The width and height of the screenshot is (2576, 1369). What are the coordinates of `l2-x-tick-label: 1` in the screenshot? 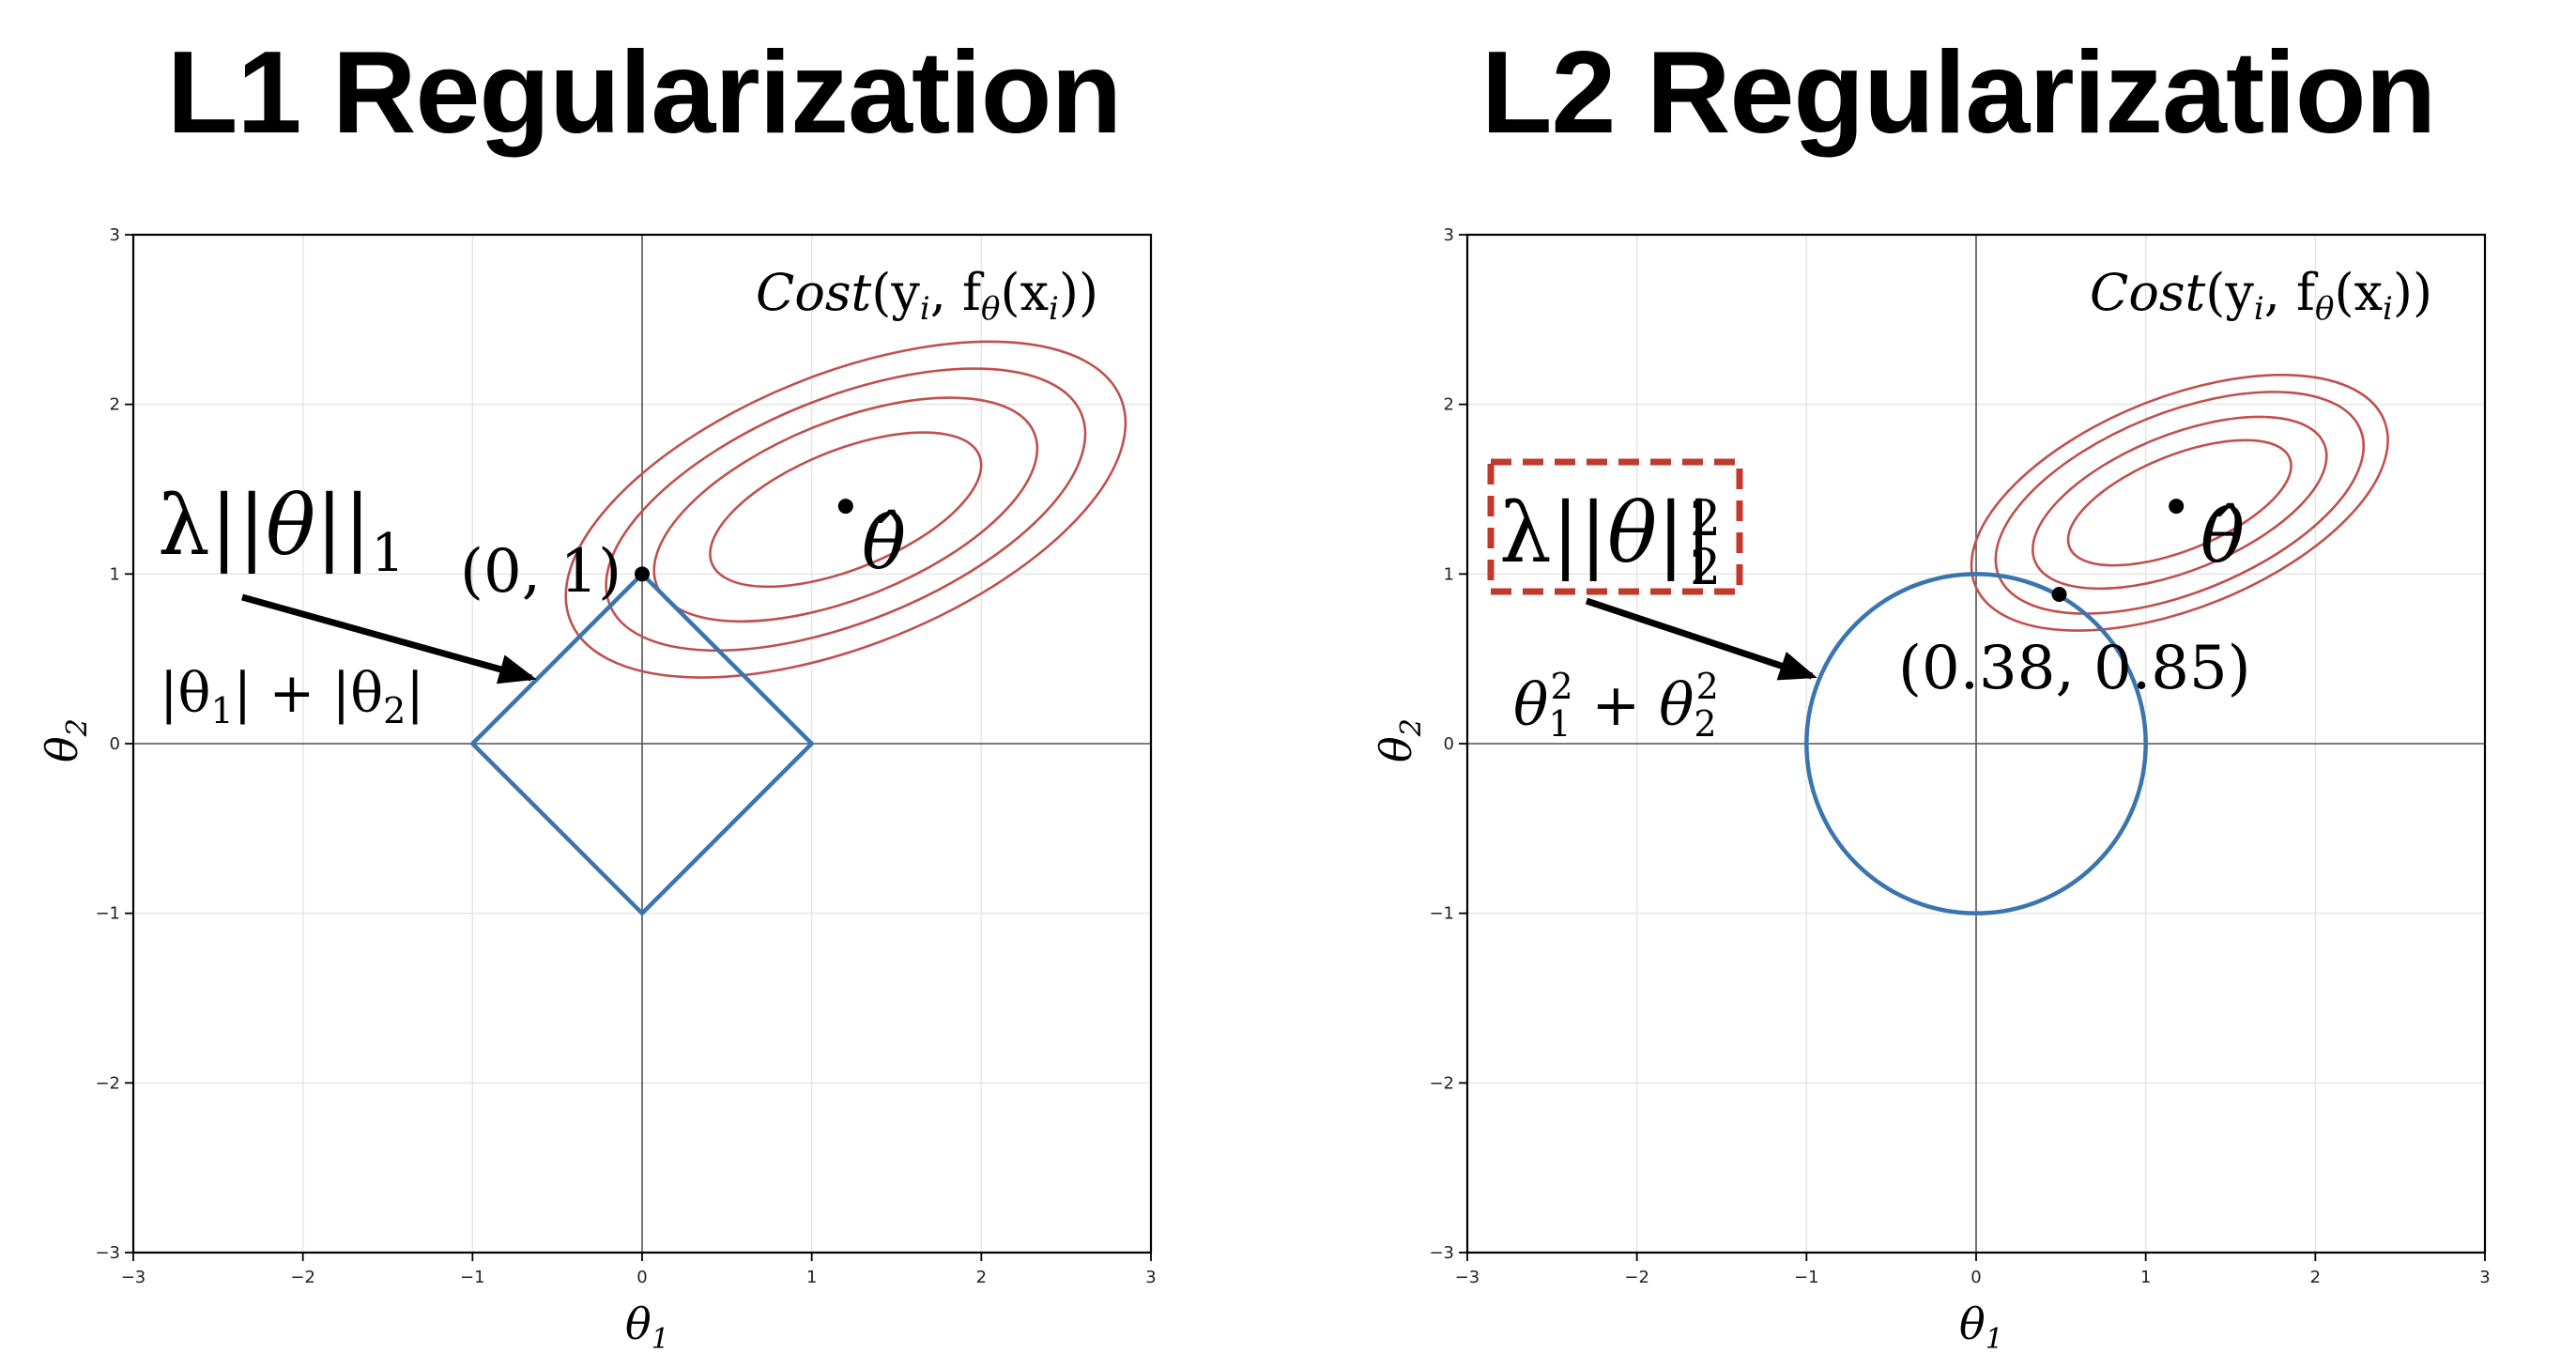 It's located at (2146, 1277).